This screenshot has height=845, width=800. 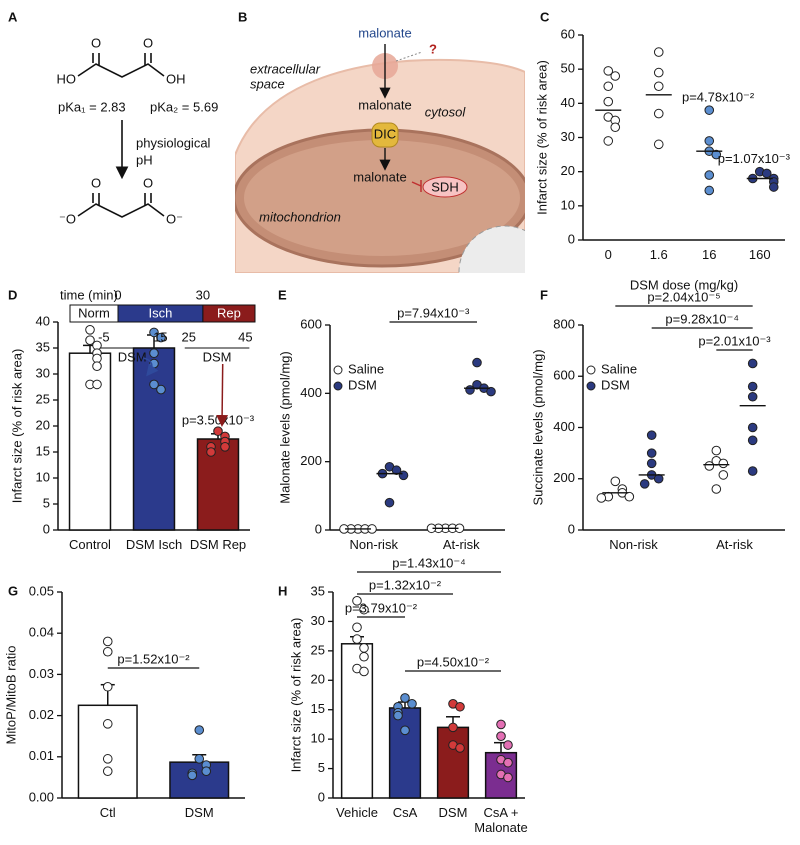 What do you see at coordinates (117, 294) in the screenshot?
I see `time-label: 0` at bounding box center [117, 294].